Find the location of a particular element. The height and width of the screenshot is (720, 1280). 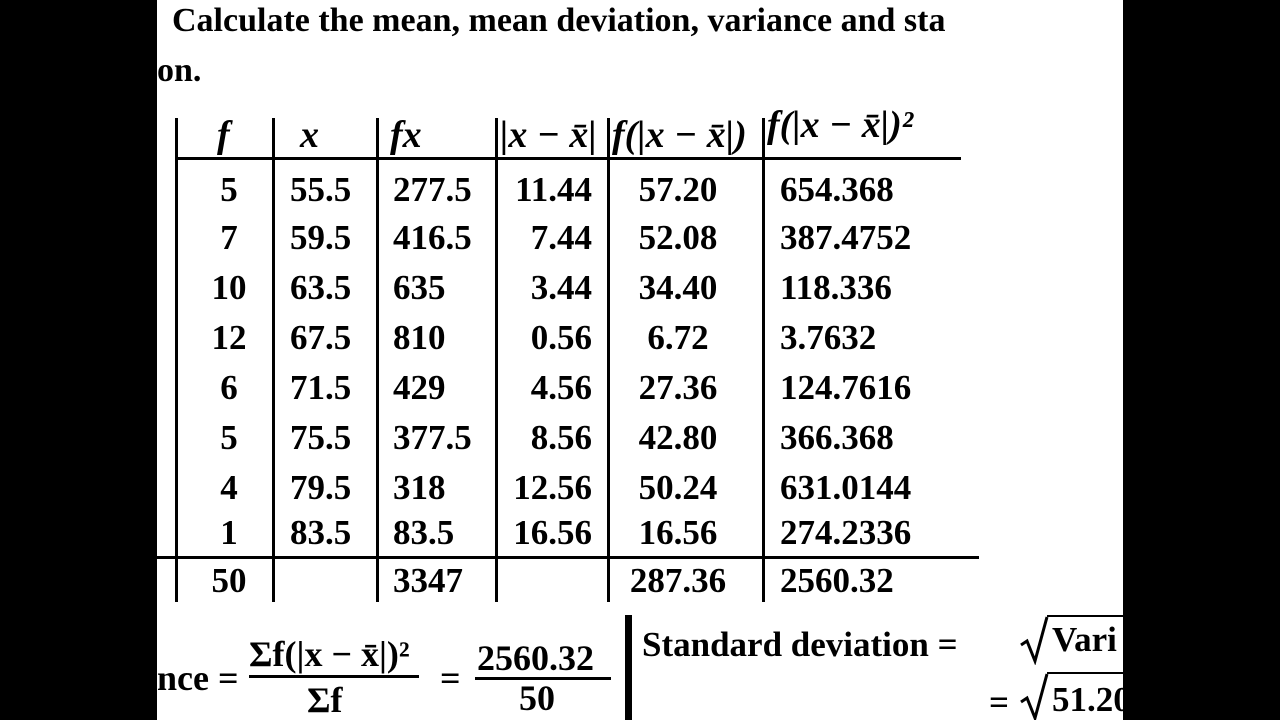

header-rule is located at coordinates (568, 158).